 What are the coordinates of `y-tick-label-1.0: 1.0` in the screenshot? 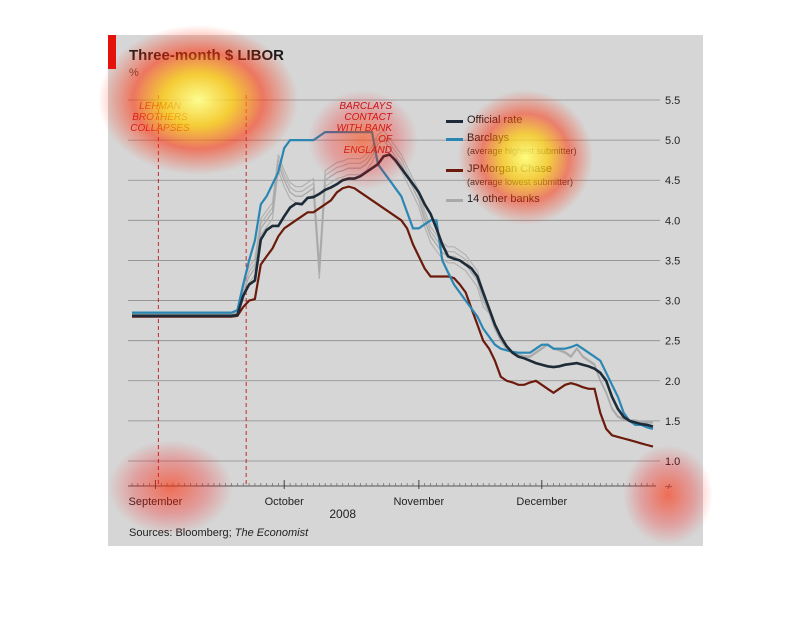 It's located at (672, 462).